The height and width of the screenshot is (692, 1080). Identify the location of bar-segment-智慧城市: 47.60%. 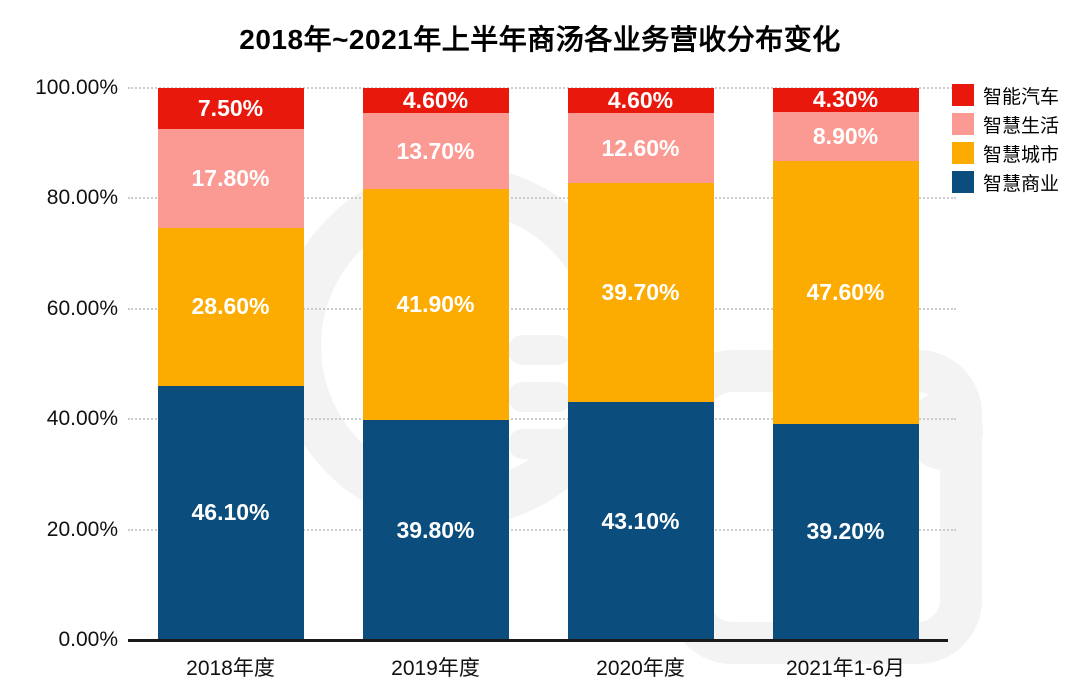
(845, 292).